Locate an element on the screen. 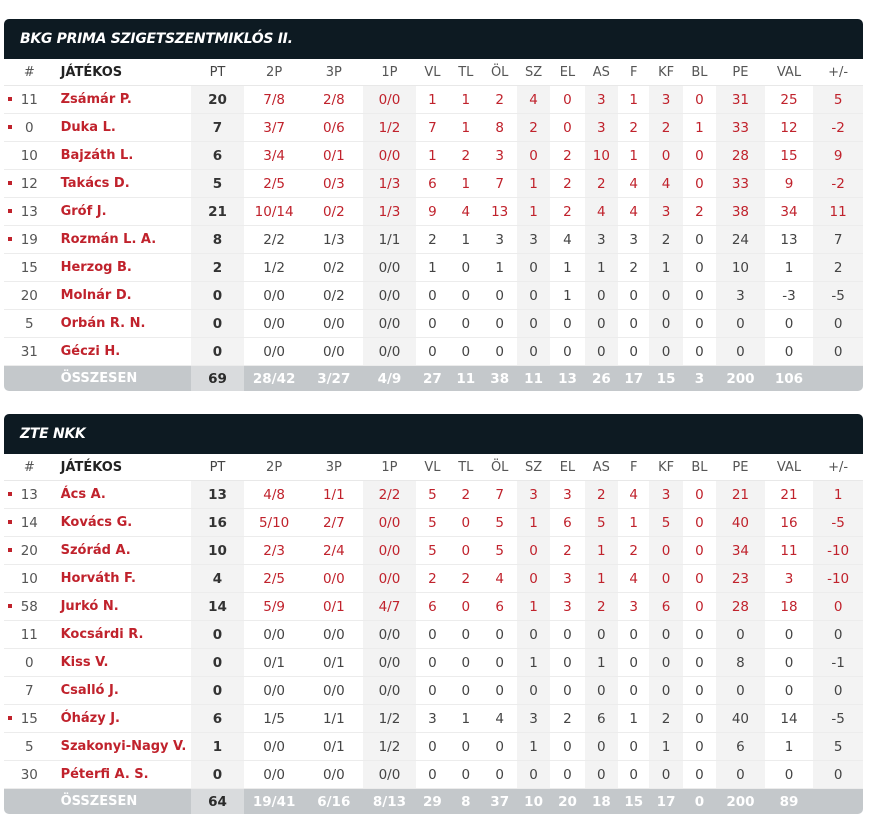  stat-el-cell: 0 is located at coordinates (567, 100).